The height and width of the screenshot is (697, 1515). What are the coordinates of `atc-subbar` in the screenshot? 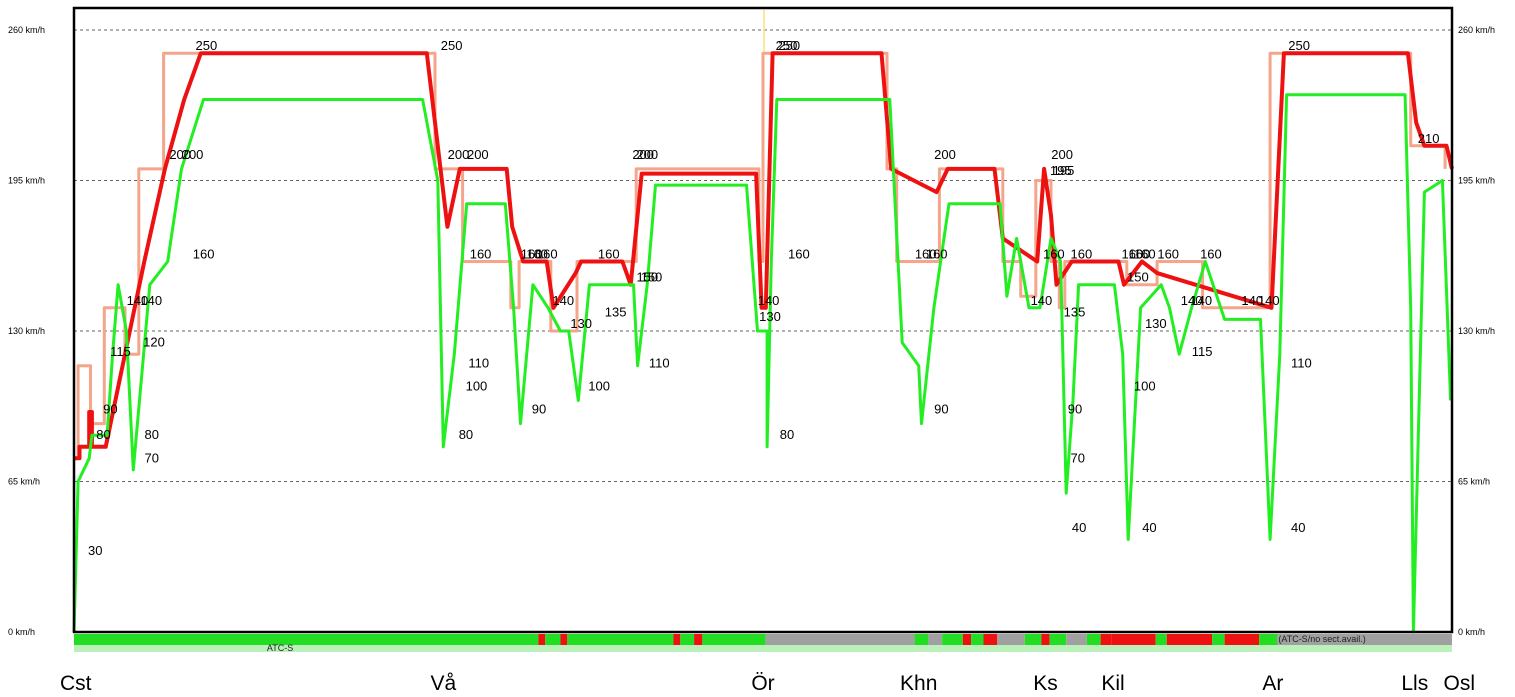 It's located at (763, 648).